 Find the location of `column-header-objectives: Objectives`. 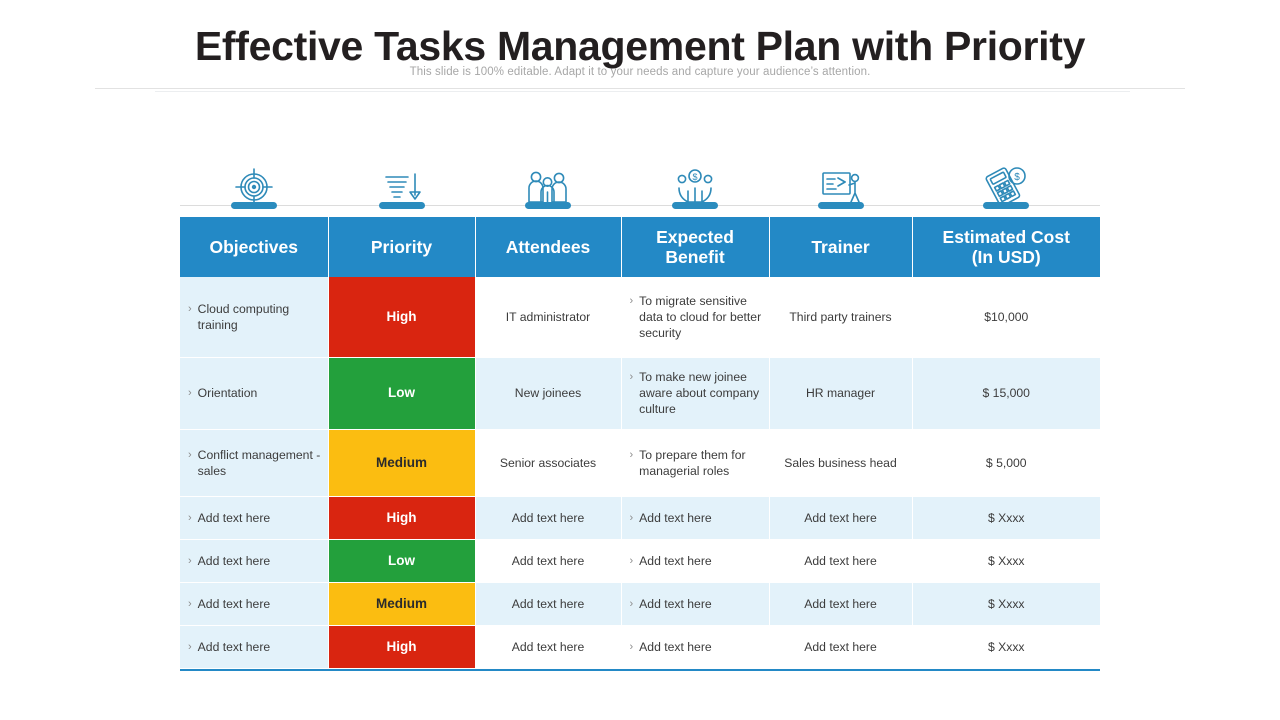

column-header-objectives: Objectives is located at coordinates (254, 247).